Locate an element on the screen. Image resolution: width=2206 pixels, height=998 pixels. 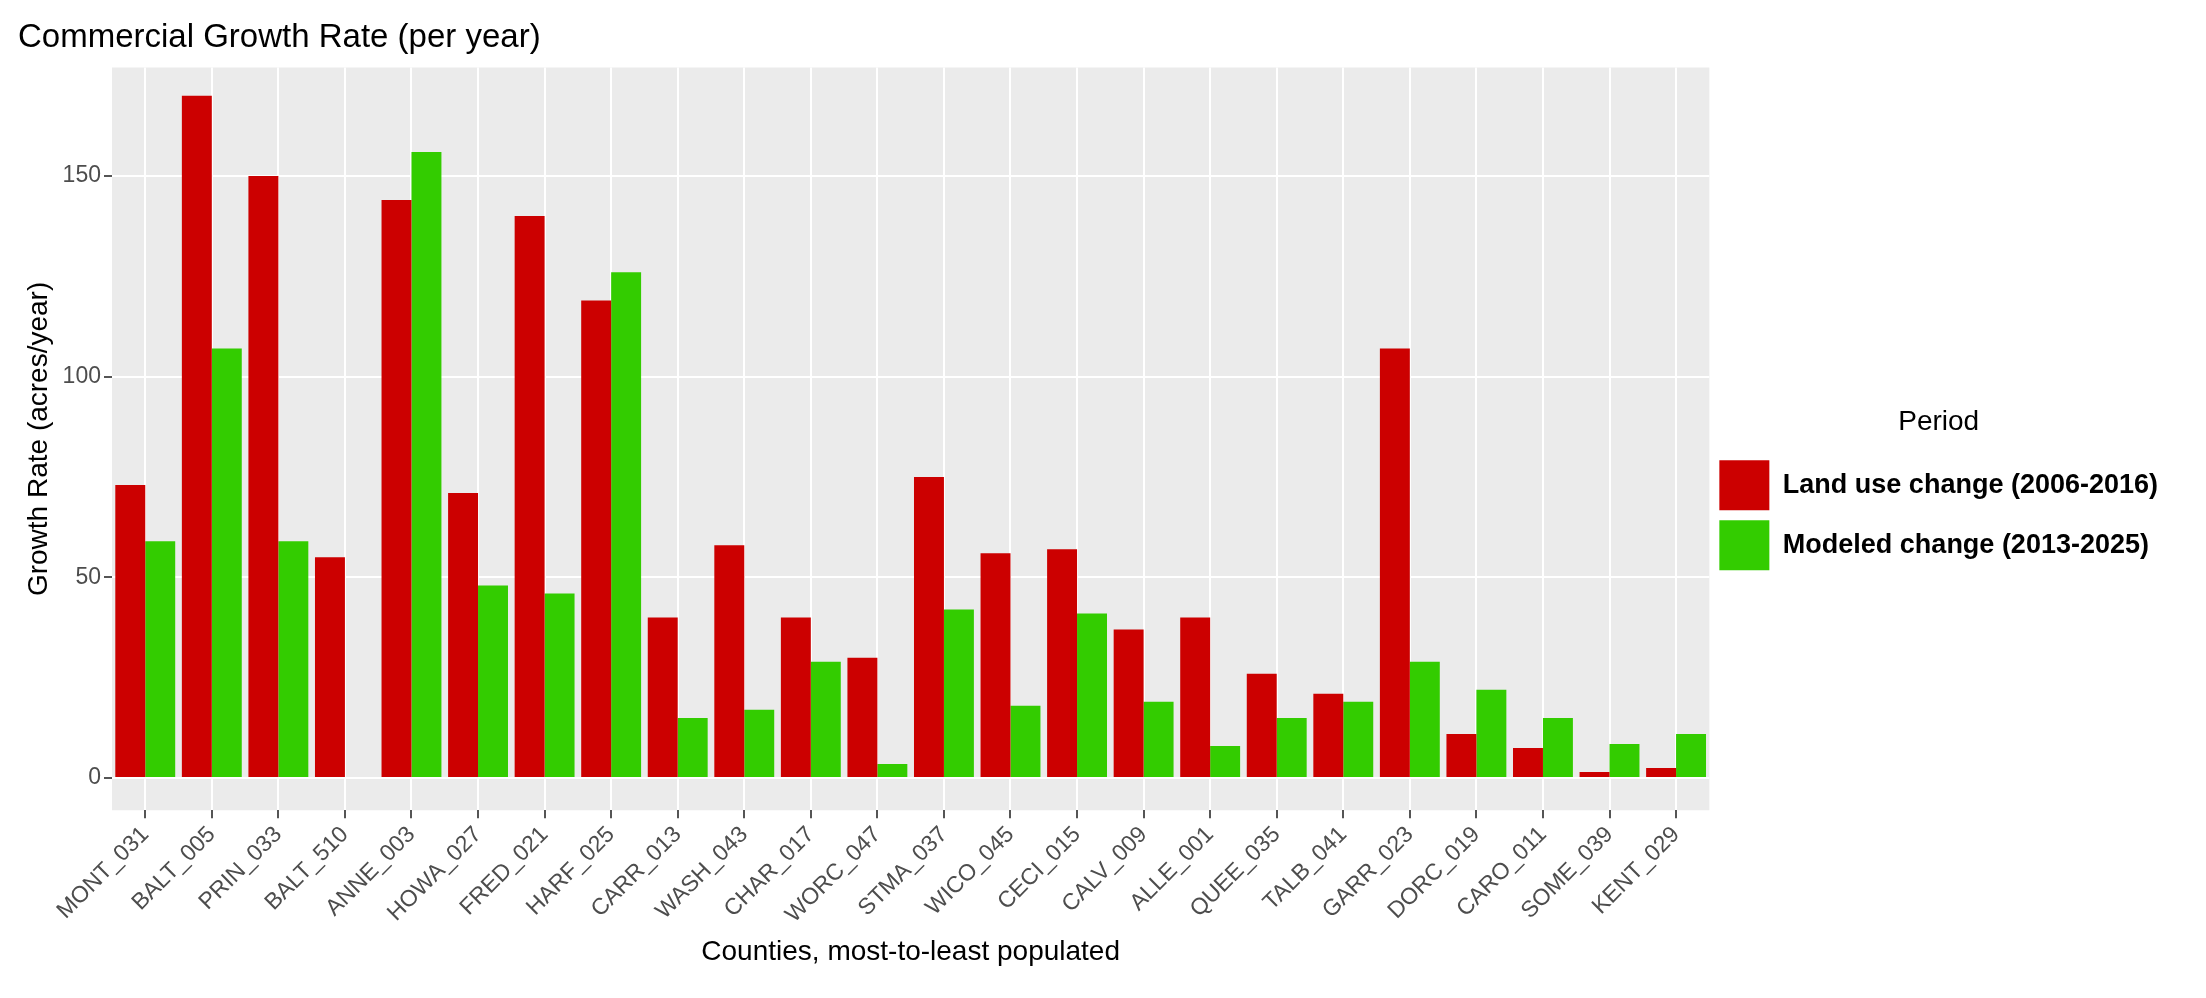
y-tick-label: 150 is located at coordinates (81, 174).